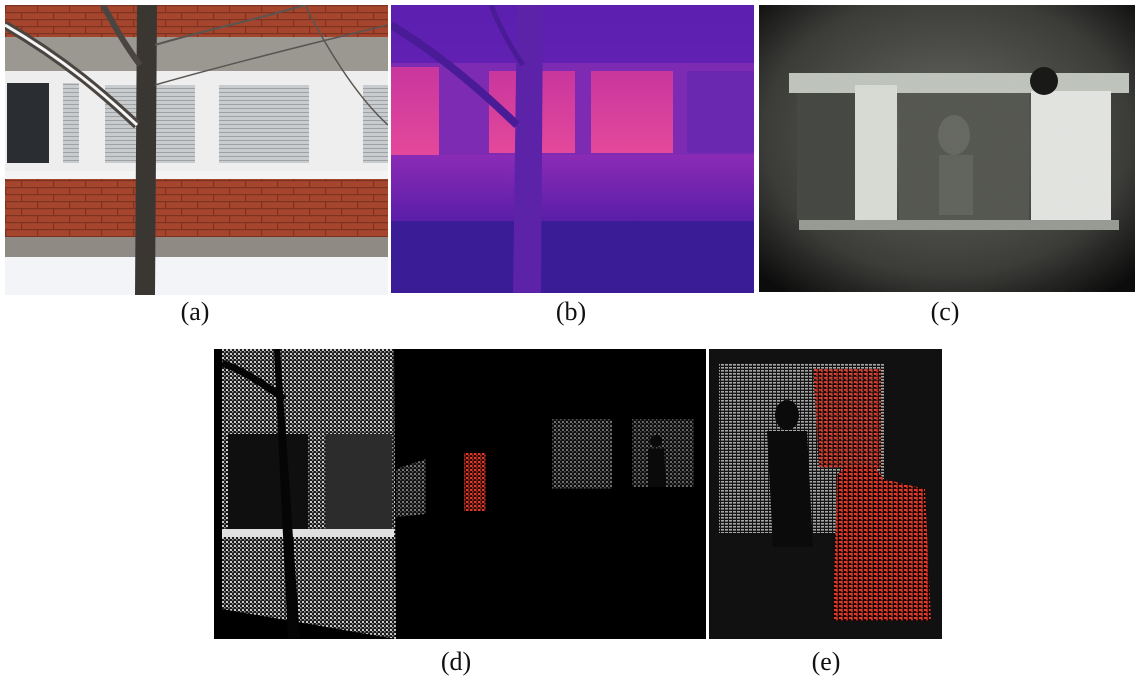  What do you see at coordinates (826, 661) in the screenshot?
I see `caption-e: (e)` at bounding box center [826, 661].